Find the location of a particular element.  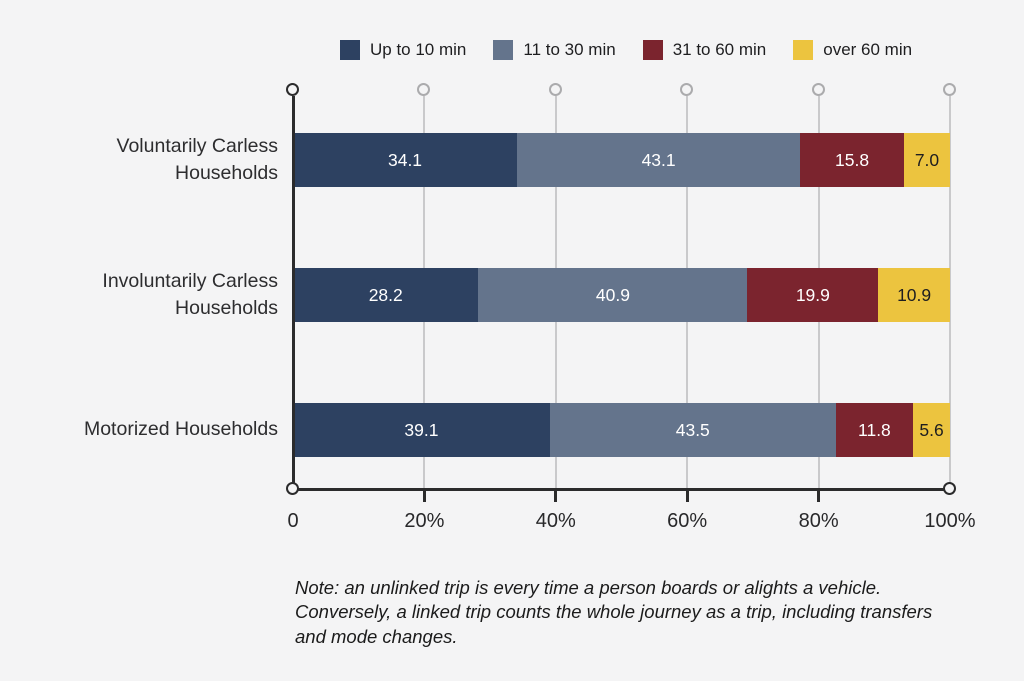

x-axis-tick-label: 20% is located at coordinates (424, 521).